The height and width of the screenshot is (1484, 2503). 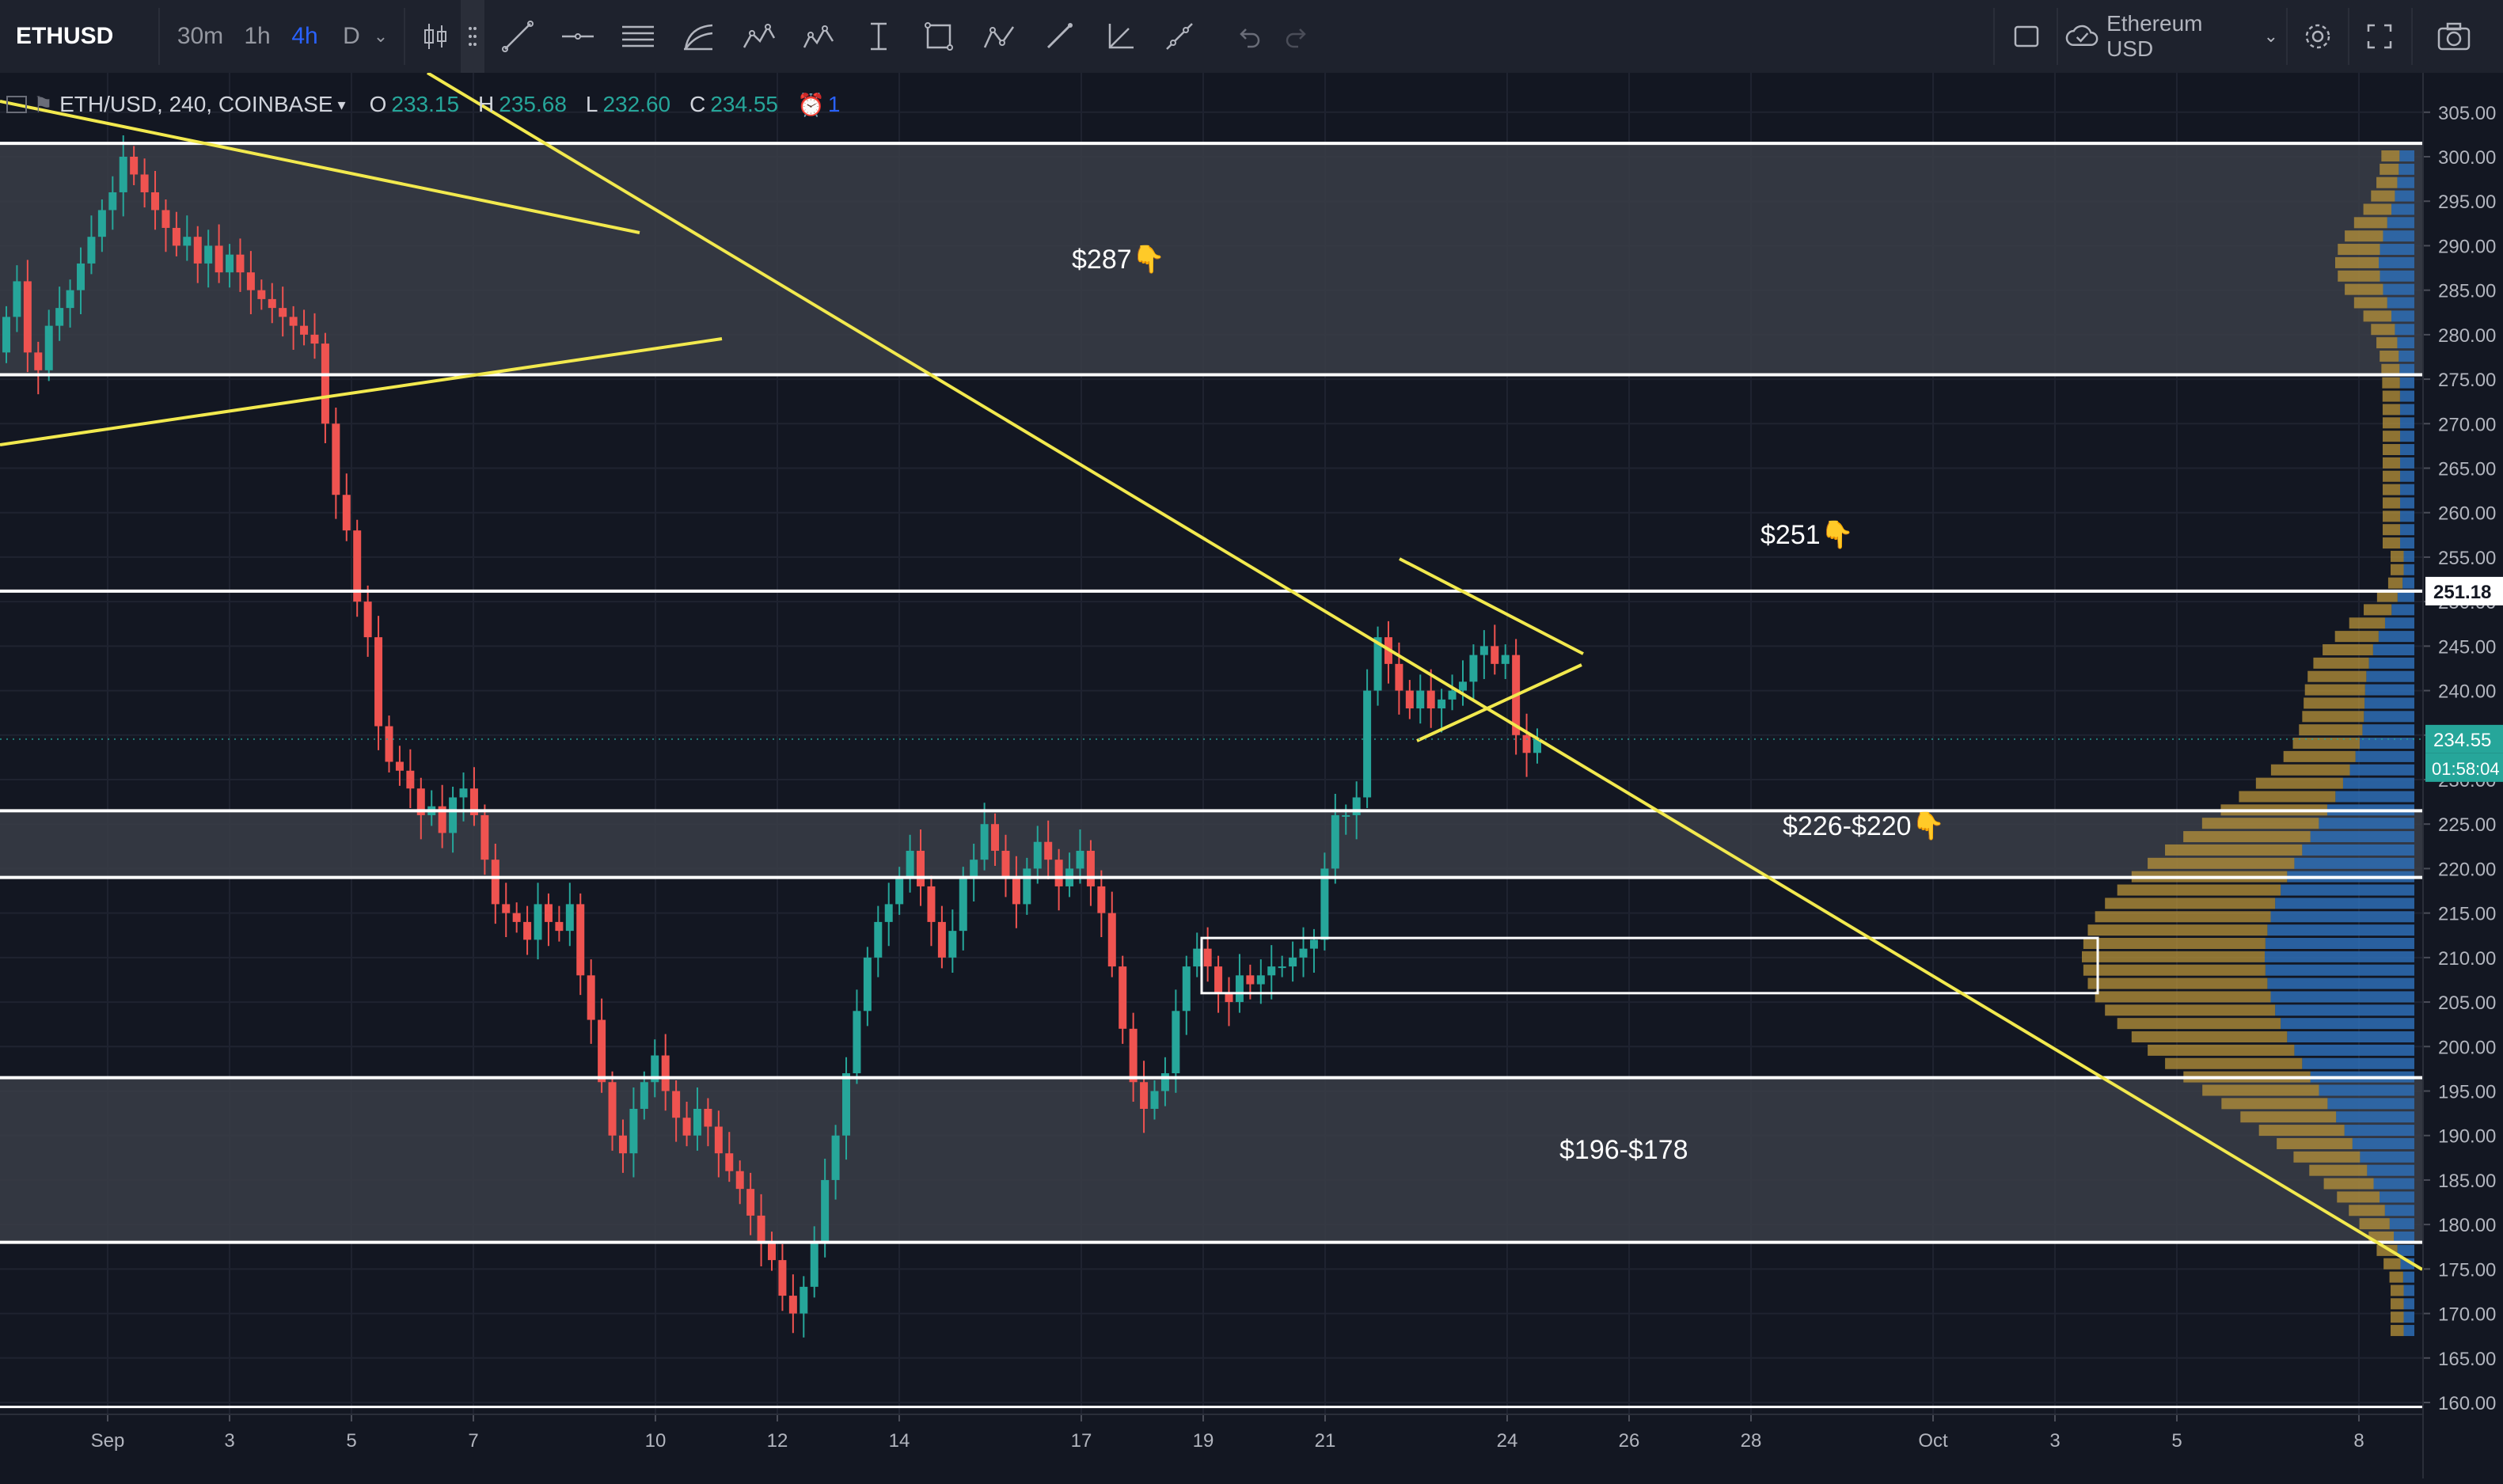 I want to click on interval-30m: 30m, so click(x=200, y=36).